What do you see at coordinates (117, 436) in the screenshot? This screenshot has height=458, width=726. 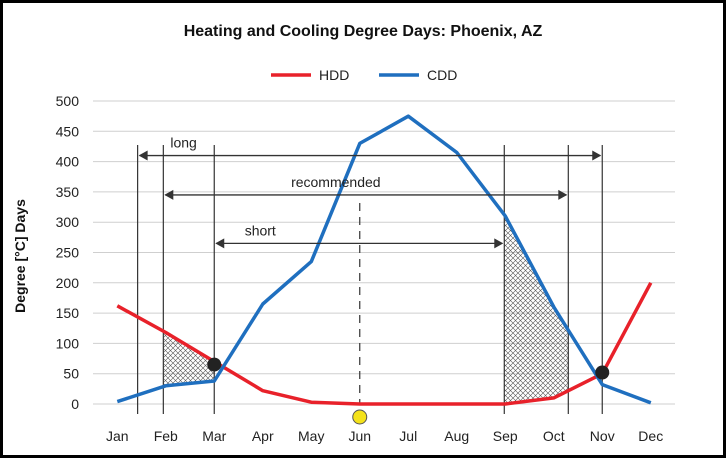 I see `x-tick-label: Jan` at bounding box center [117, 436].